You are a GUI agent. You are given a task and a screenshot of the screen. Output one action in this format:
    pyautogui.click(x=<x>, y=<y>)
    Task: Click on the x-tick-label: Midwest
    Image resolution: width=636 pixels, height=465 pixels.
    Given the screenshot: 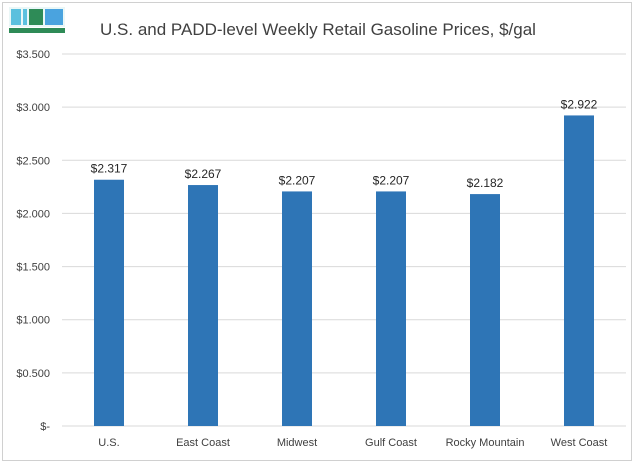 What is the action you would take?
    pyautogui.click(x=297, y=443)
    